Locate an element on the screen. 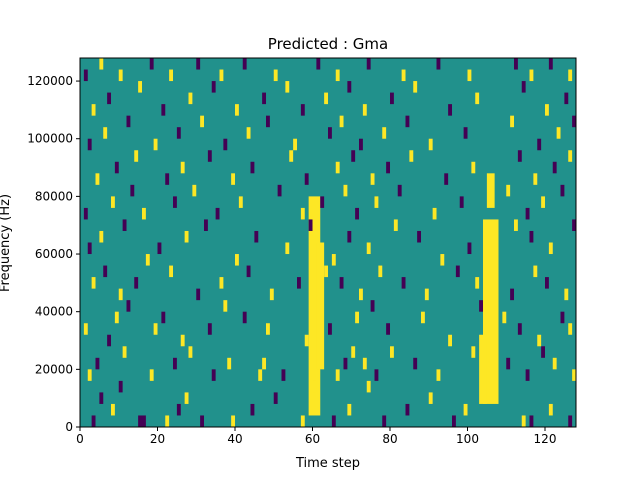 The height and width of the screenshot is (480, 640). x-tick-label: 100 is located at coordinates (467, 439).